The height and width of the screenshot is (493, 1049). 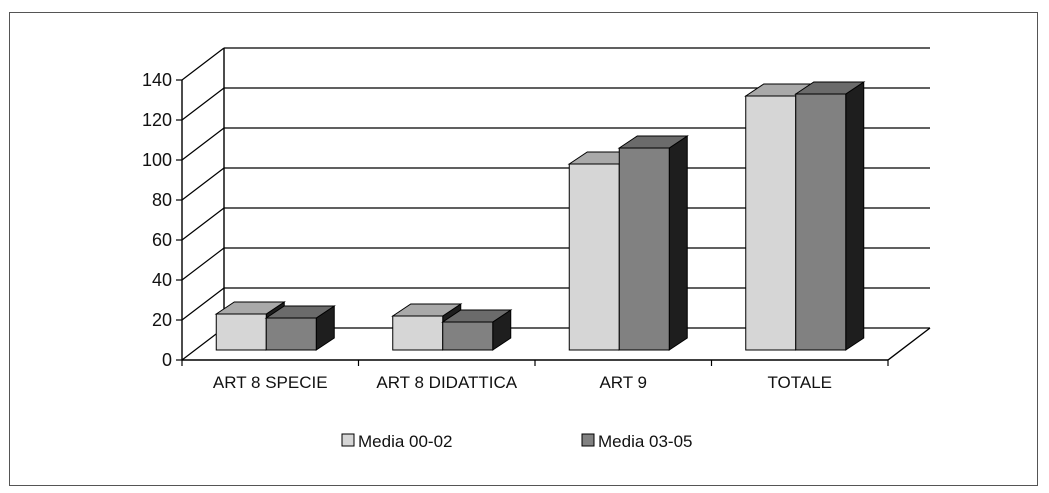 I want to click on x-tick-label: TOTALE, so click(x=799, y=382).